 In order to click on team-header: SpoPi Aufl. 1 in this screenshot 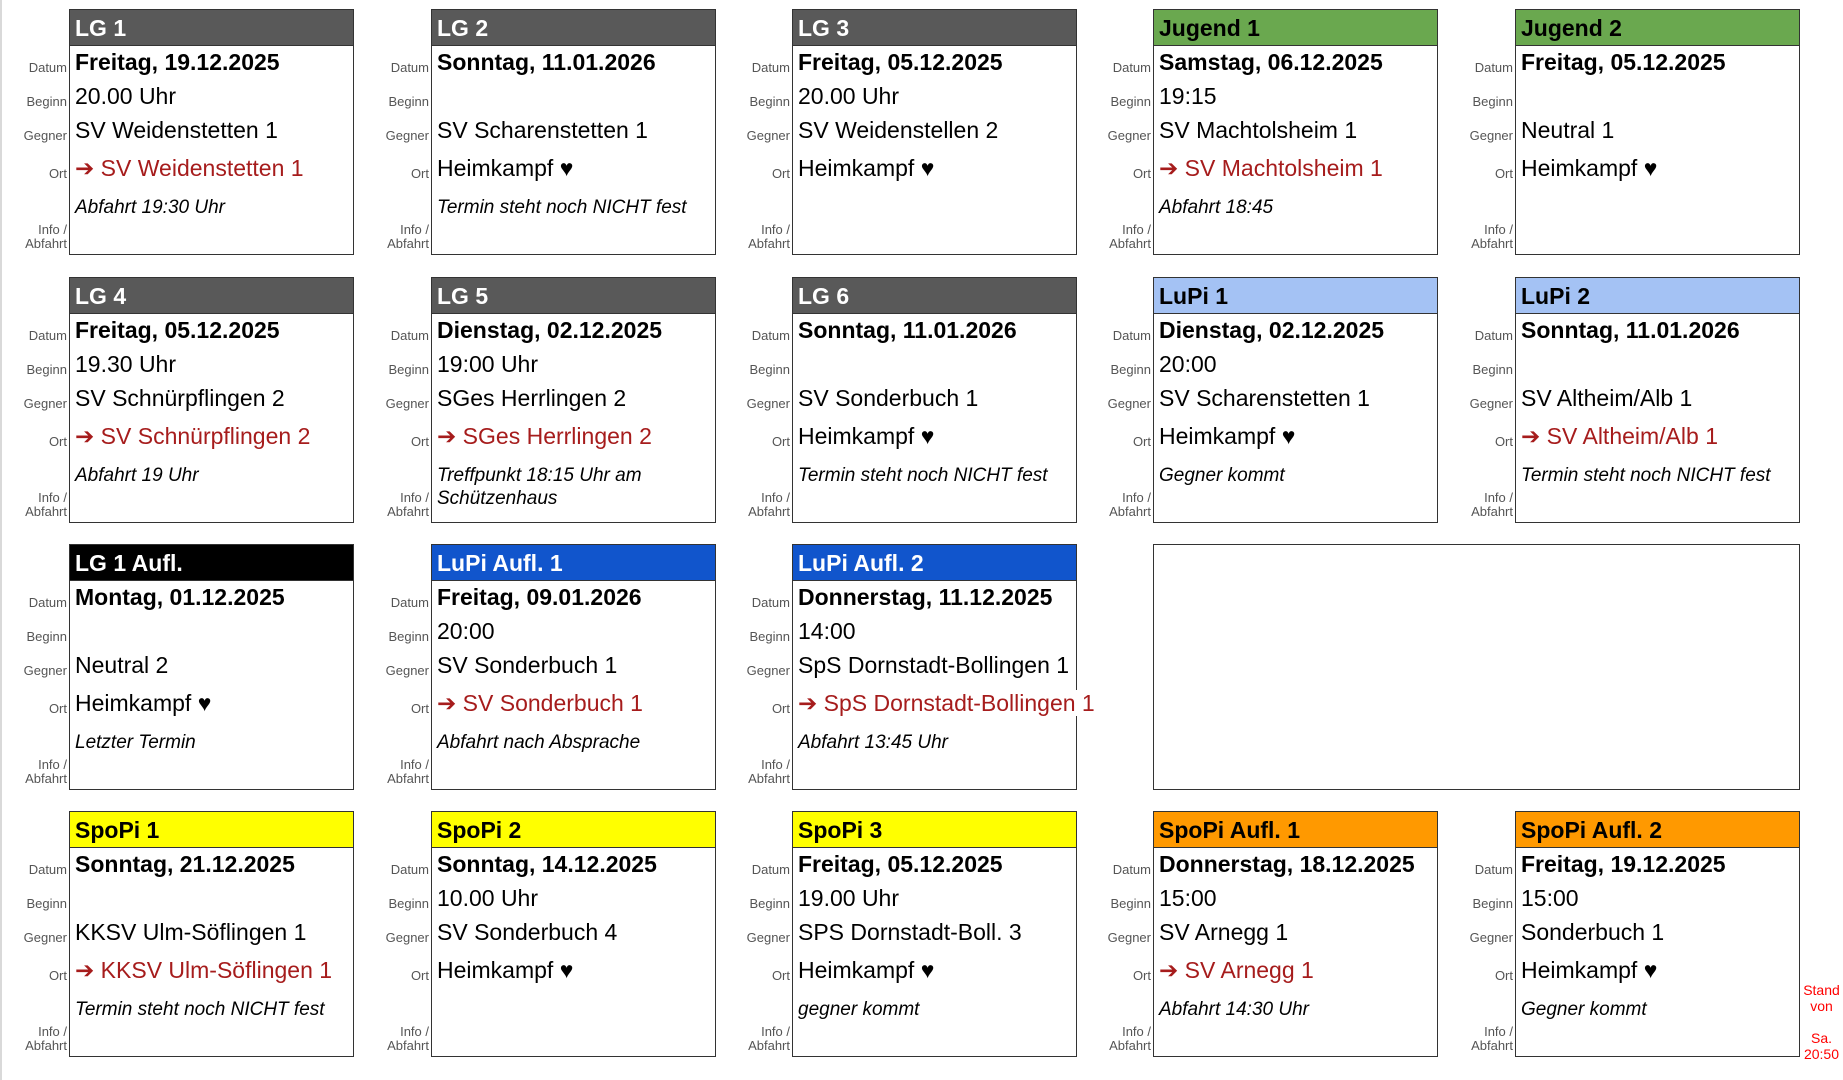, I will do `click(1295, 830)`.